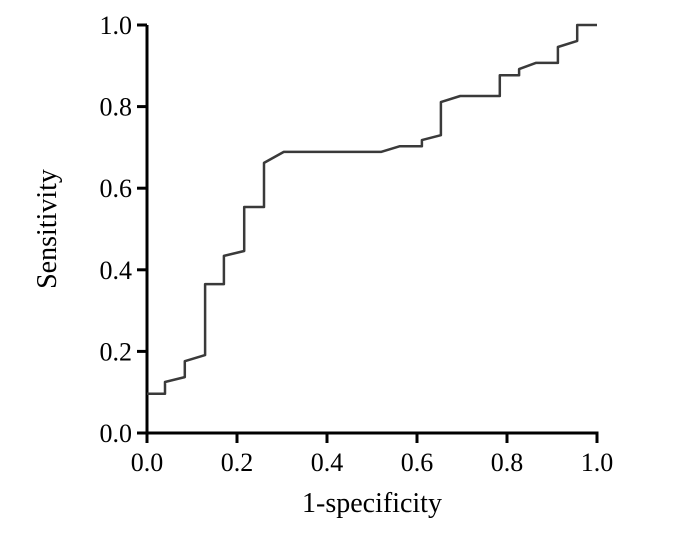  What do you see at coordinates (237, 462) in the screenshot?
I see `x-tick-label: 0.2` at bounding box center [237, 462].